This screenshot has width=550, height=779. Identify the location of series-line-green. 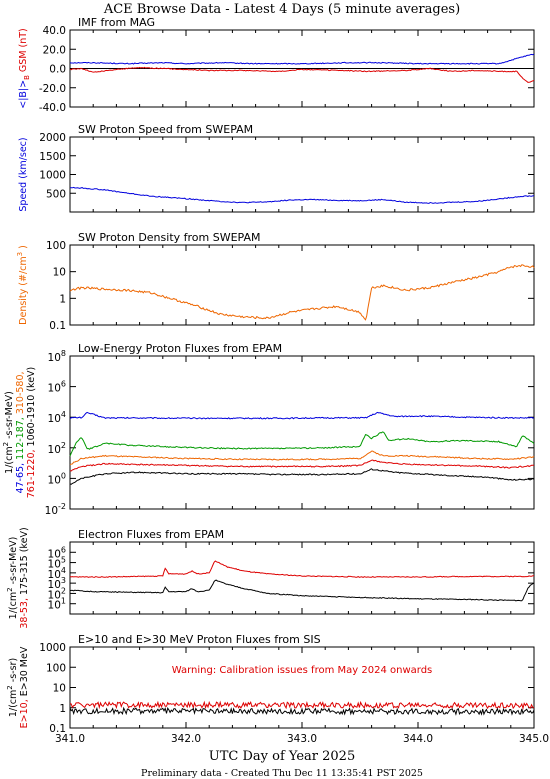
(302, 444).